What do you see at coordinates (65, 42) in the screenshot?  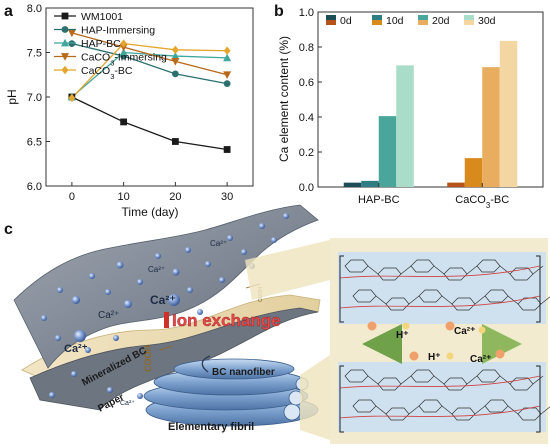 I see `legend-marker-hap-bc` at bounding box center [65, 42].